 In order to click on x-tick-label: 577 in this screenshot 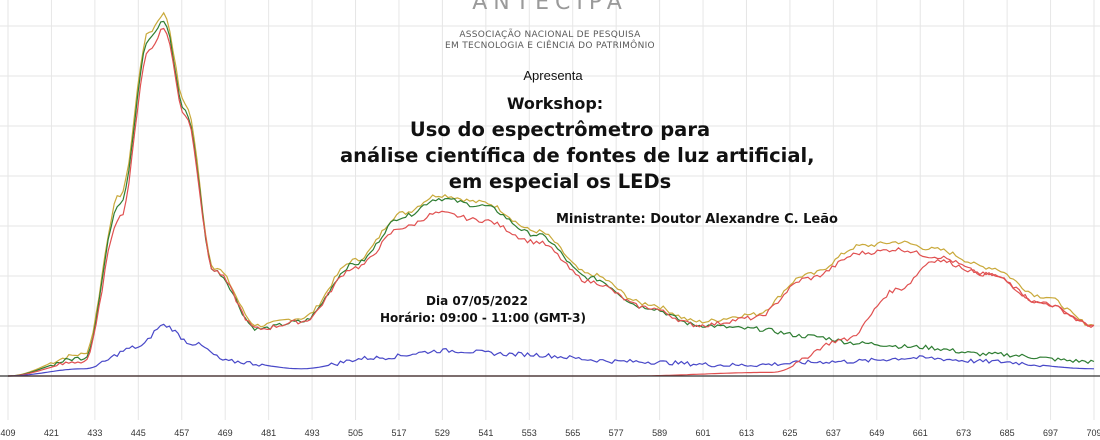, I will do `click(616, 433)`.